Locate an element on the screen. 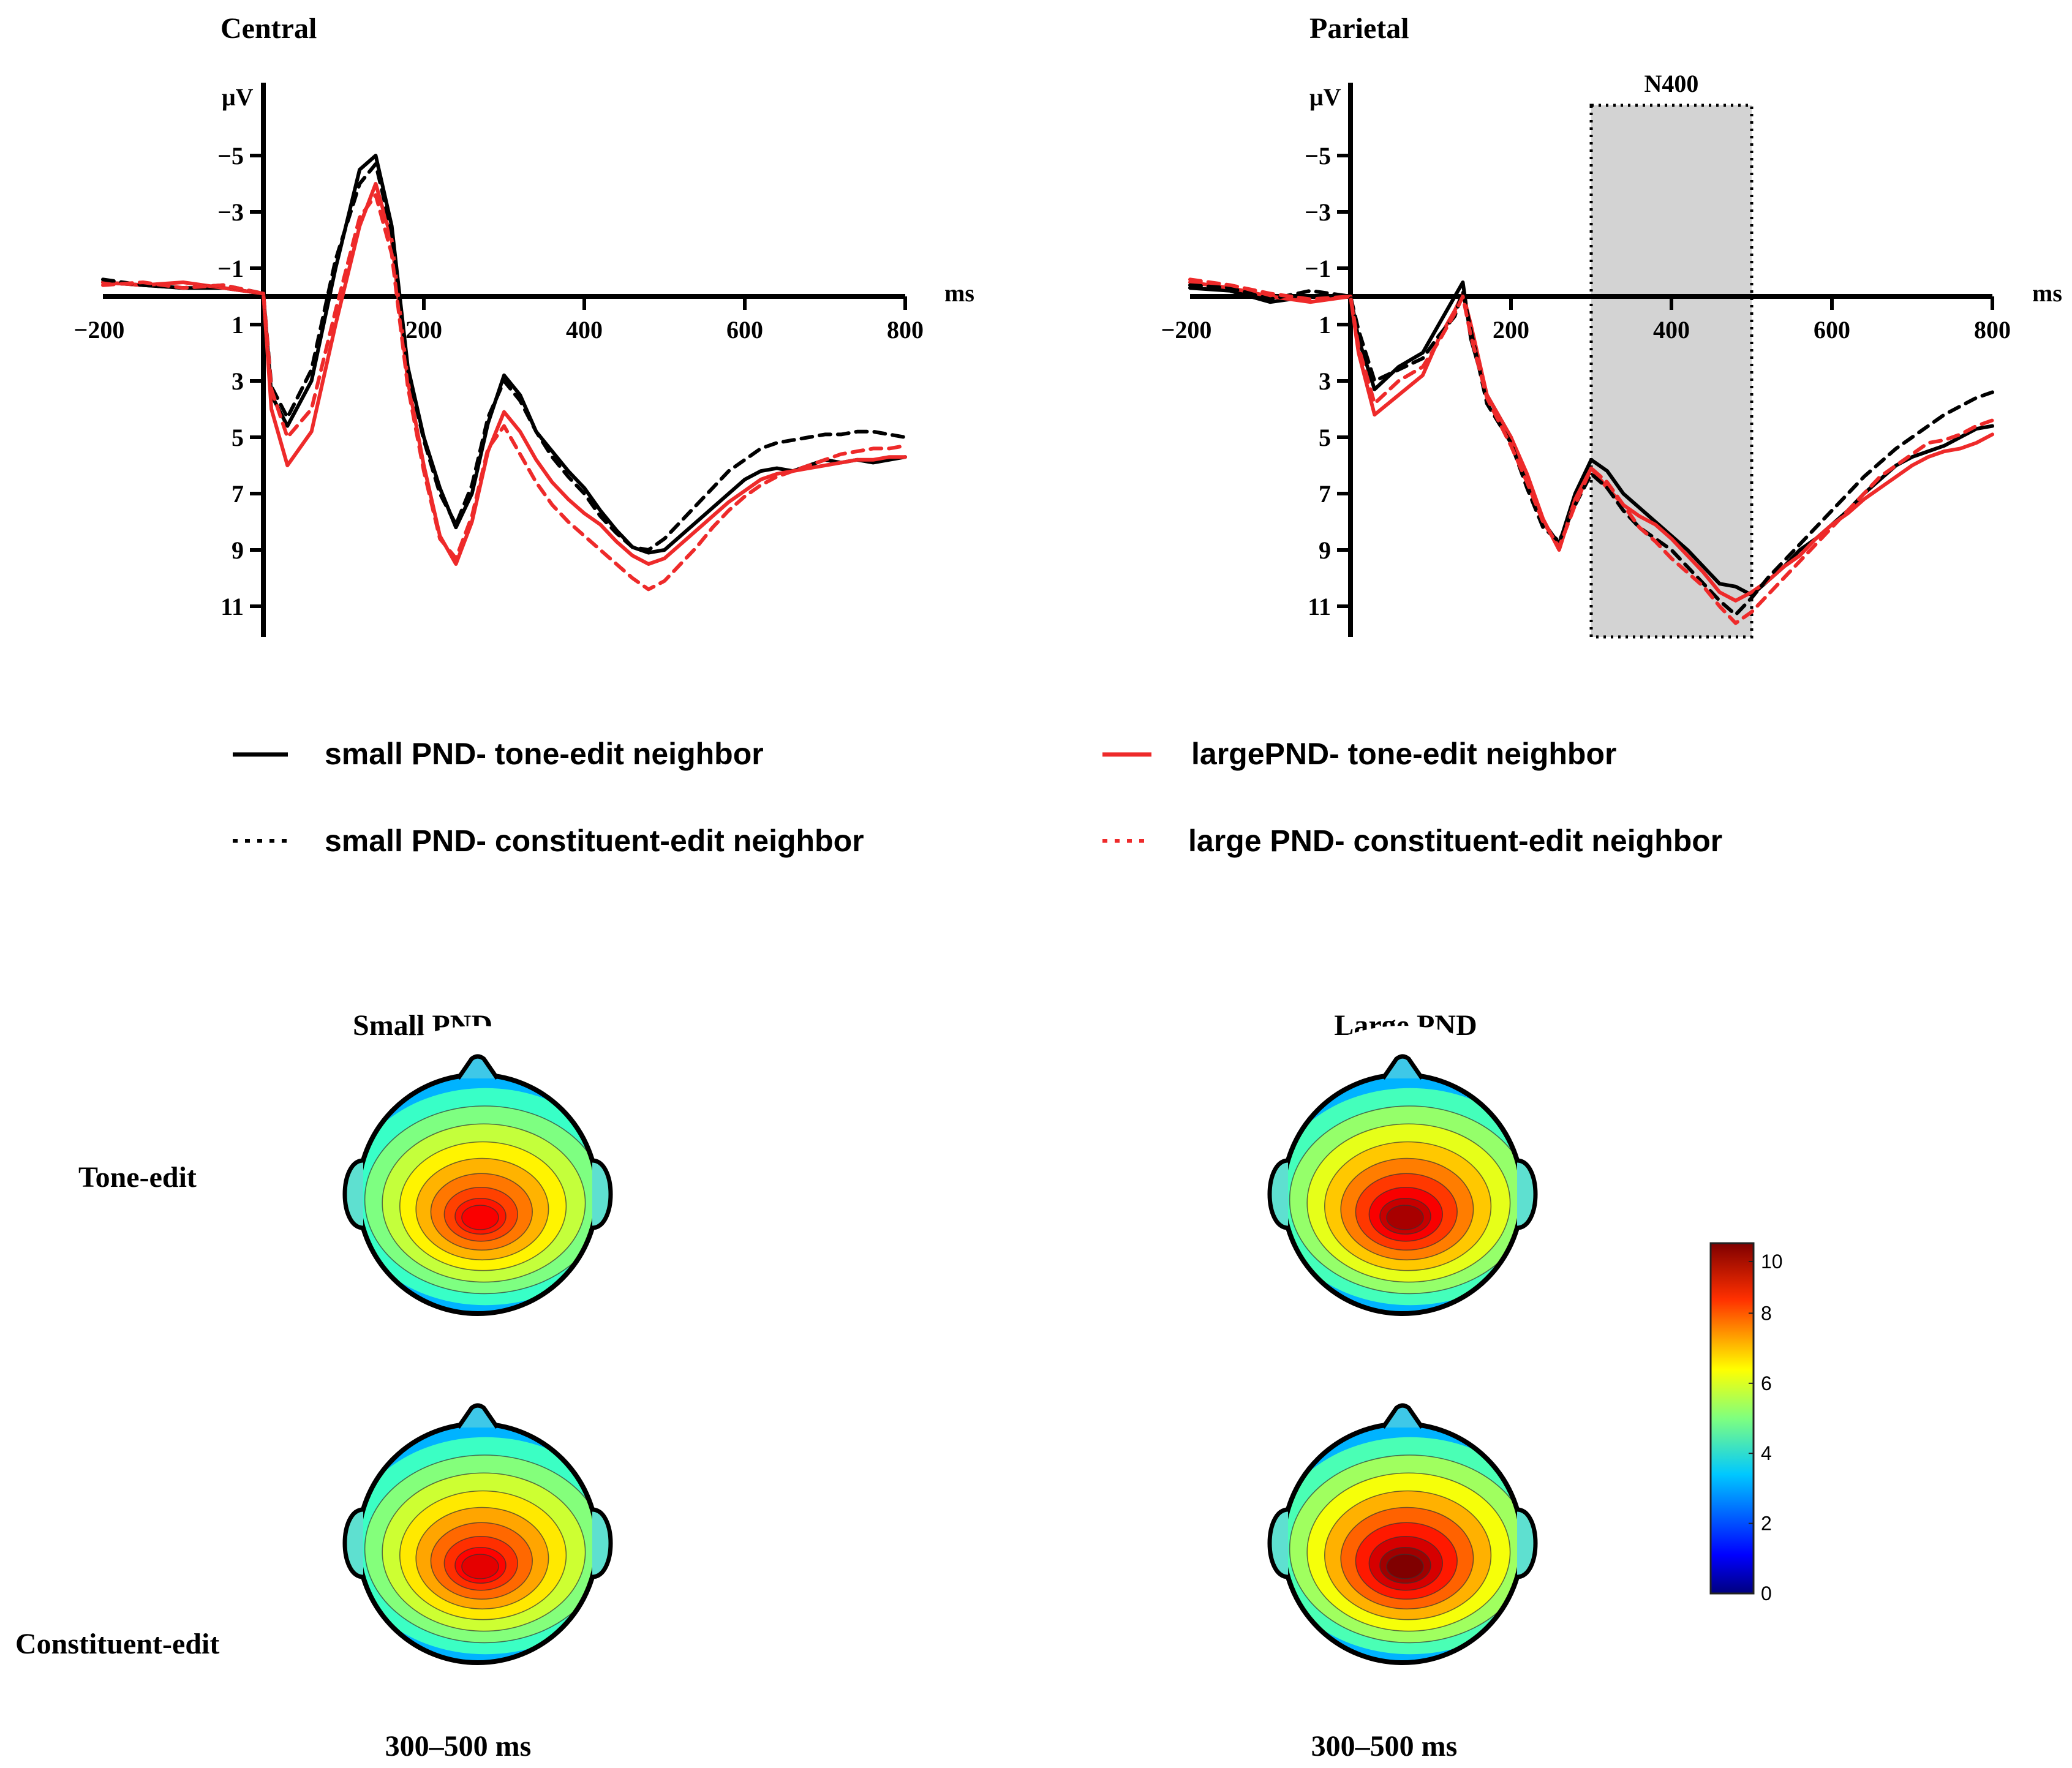  colorbar-tick-label: 4 is located at coordinates (1766, 1453).